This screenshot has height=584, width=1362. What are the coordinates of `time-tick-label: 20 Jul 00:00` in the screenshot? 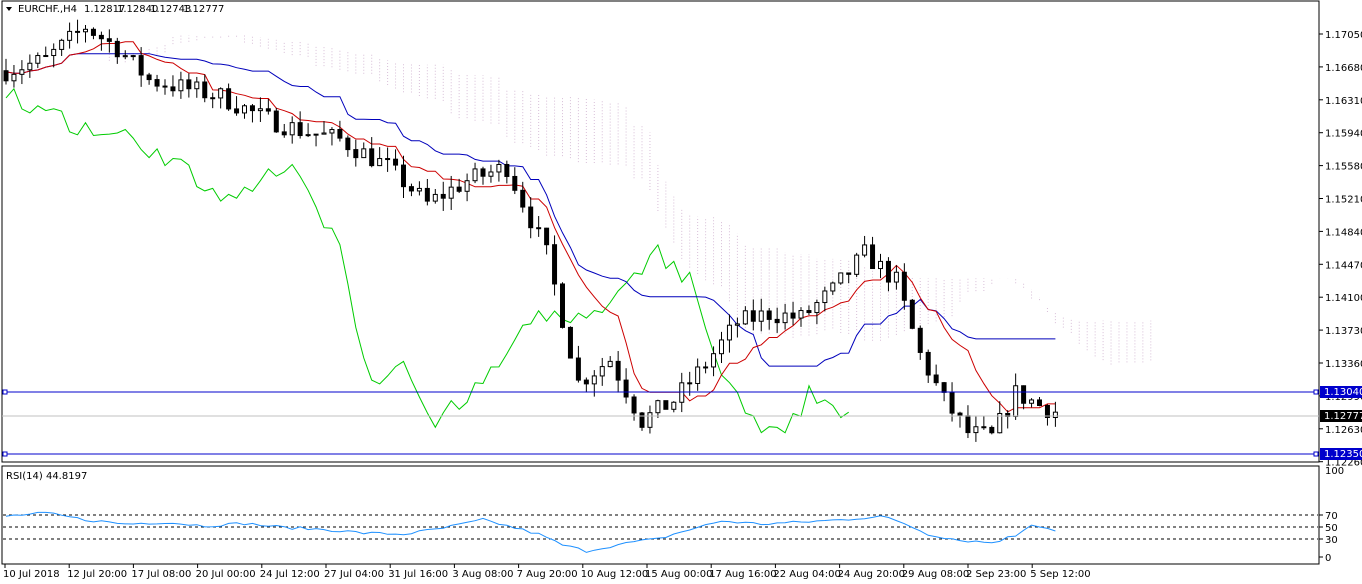 It's located at (226, 574).